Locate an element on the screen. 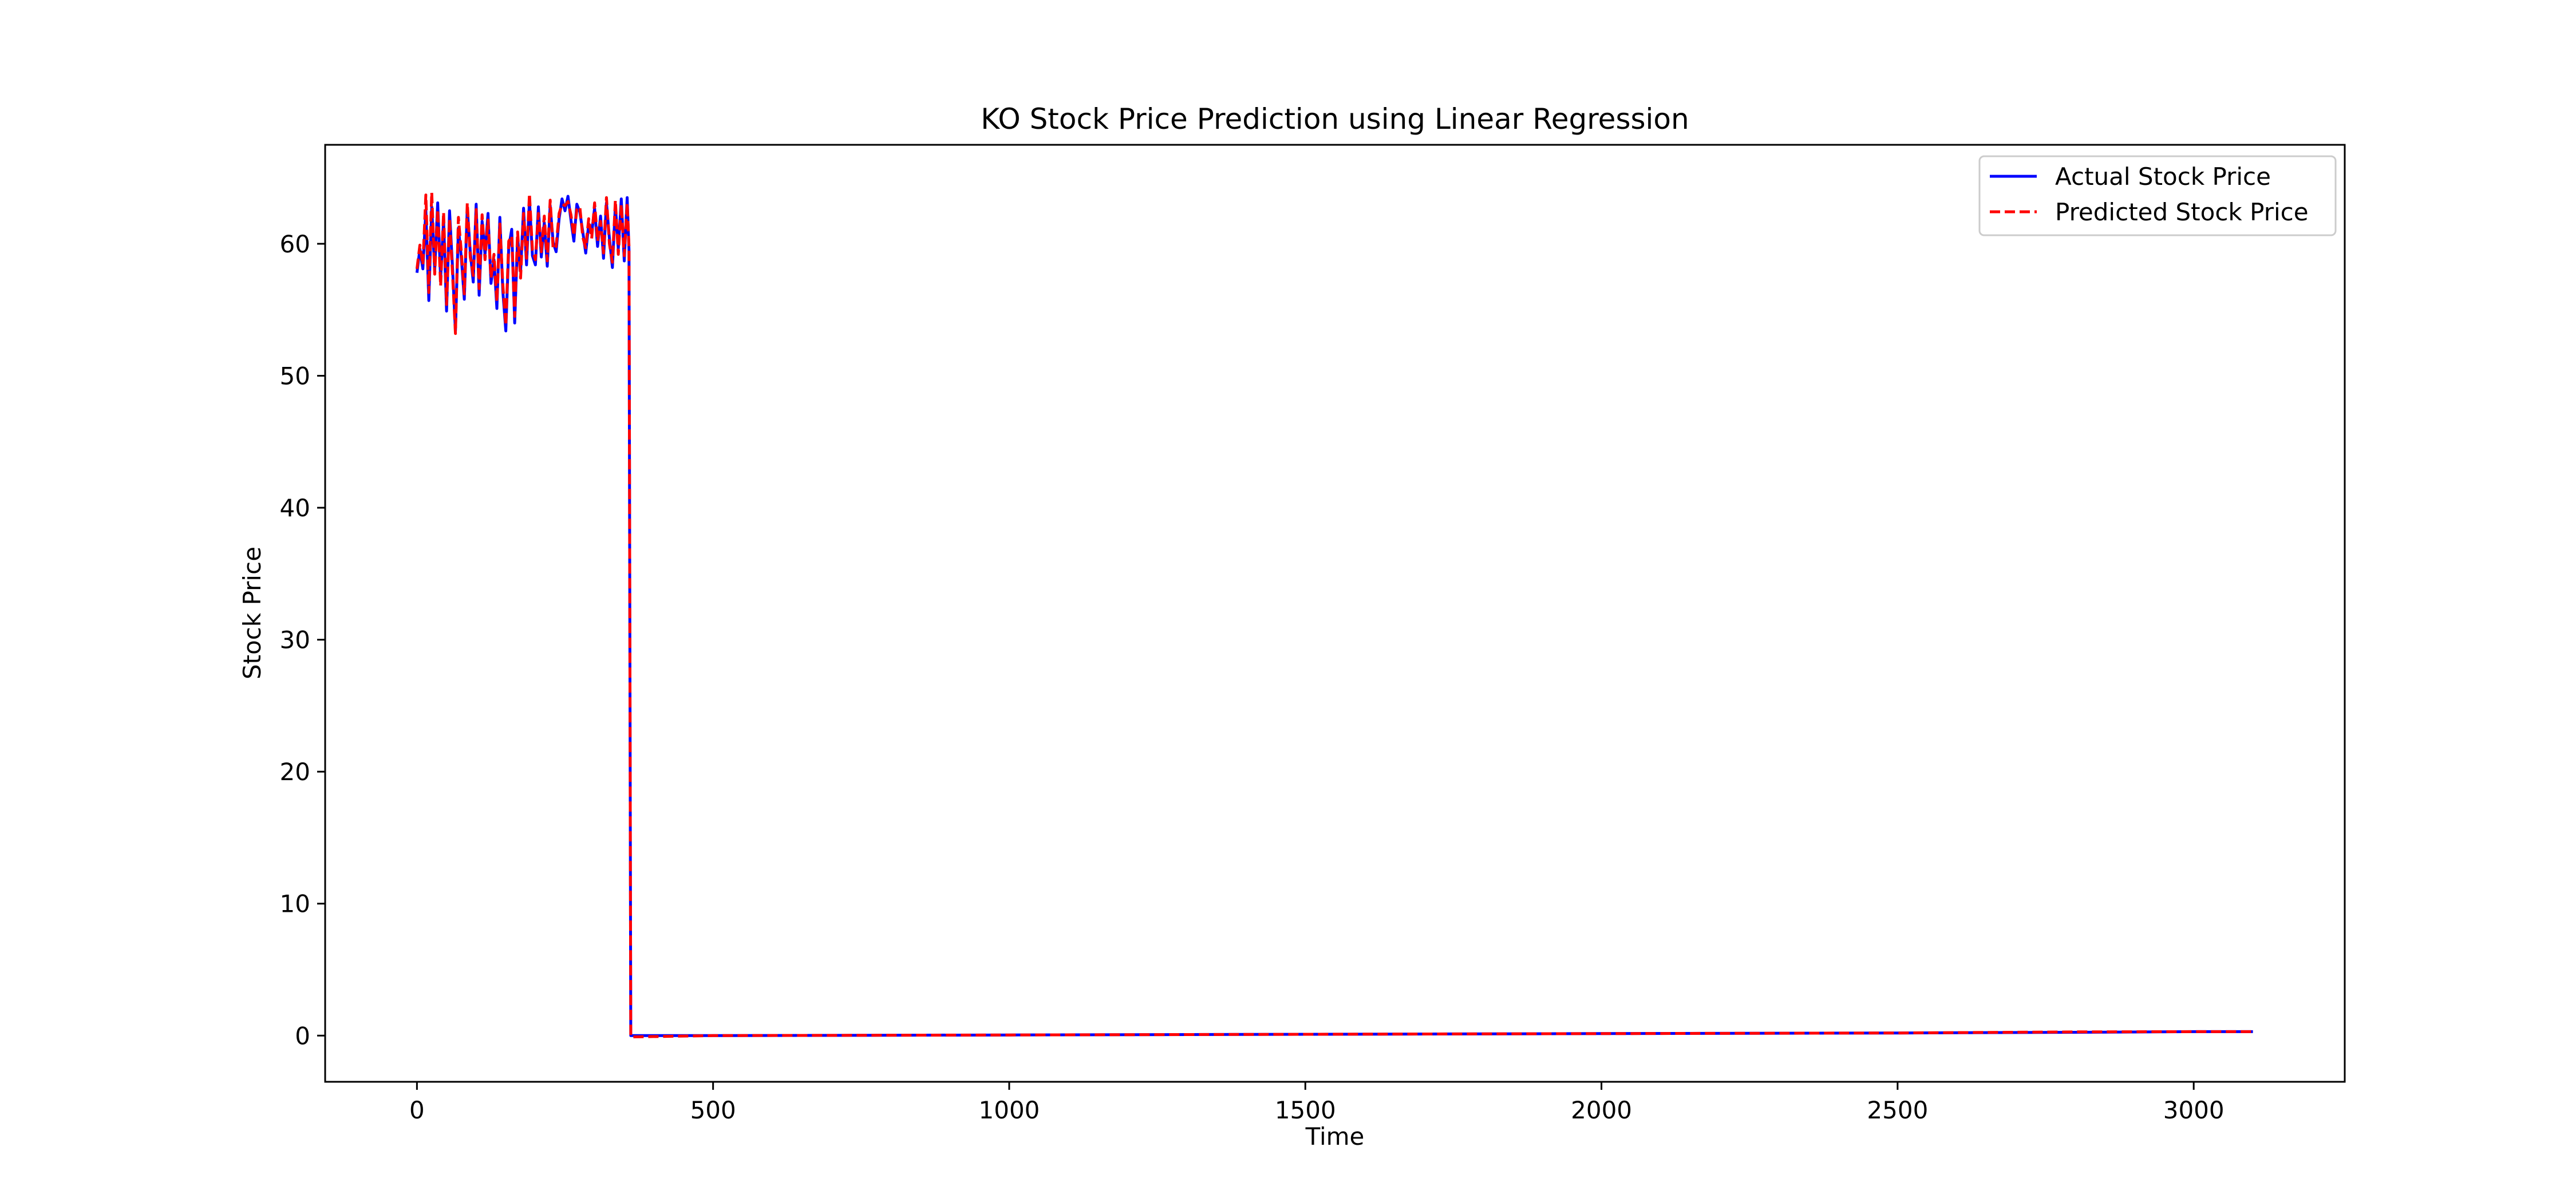  legend-label: Actual Stock Price is located at coordinates (2163, 177).